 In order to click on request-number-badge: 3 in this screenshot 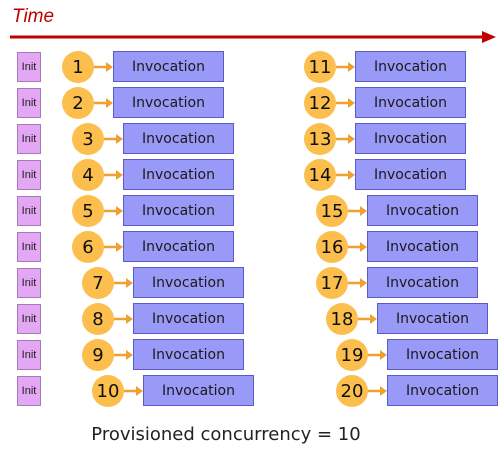, I will do `click(88, 139)`.